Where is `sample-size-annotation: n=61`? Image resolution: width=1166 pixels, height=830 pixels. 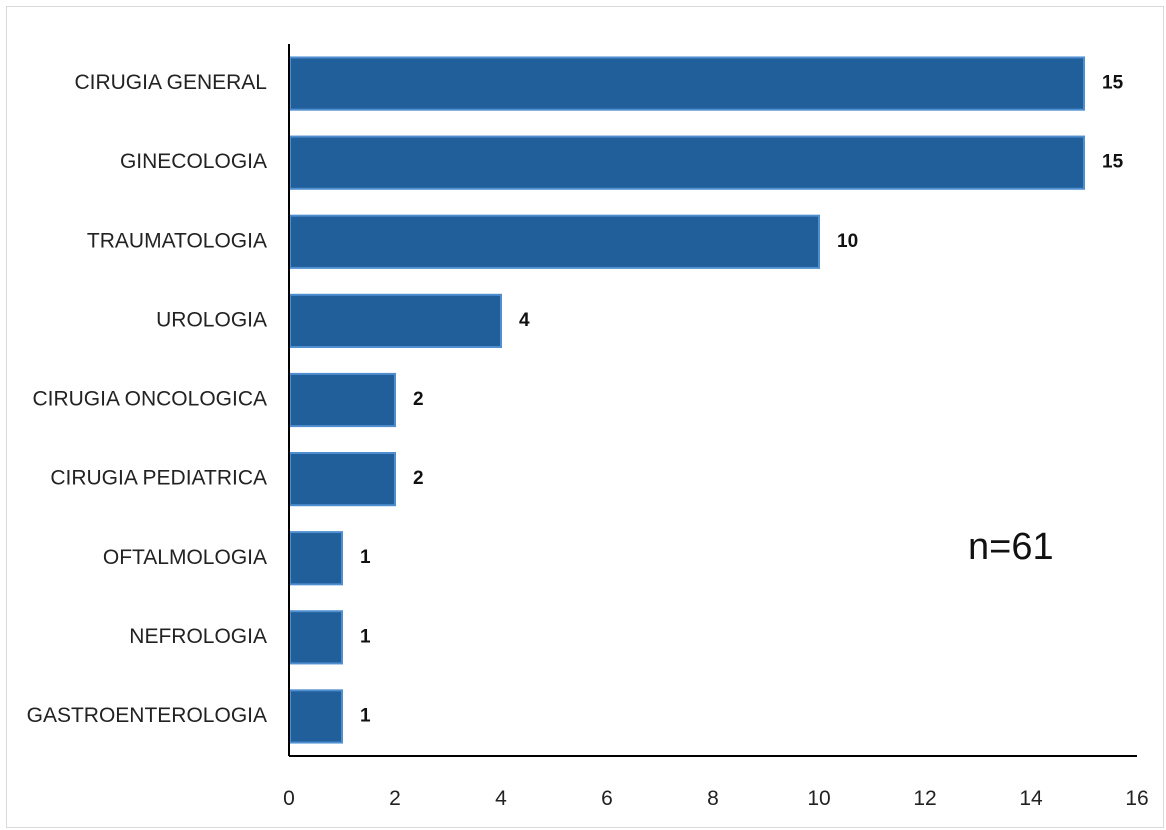
sample-size-annotation: n=61 is located at coordinates (1011, 547).